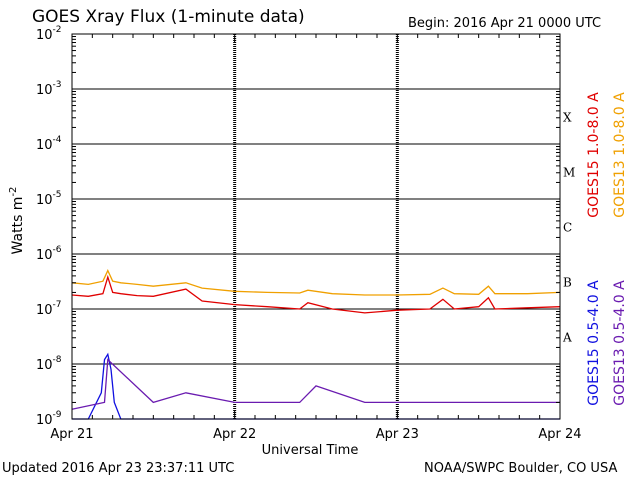 The width and height of the screenshot is (640, 480). Describe the element at coordinates (49, 89) in the screenshot. I see `y-tick-label: 10⁻³` at that location.